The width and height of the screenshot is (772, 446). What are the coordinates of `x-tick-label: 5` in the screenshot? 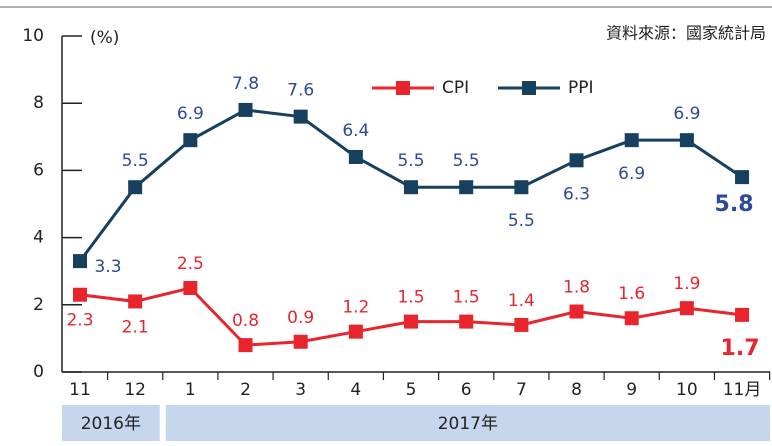 It's located at (411, 390).